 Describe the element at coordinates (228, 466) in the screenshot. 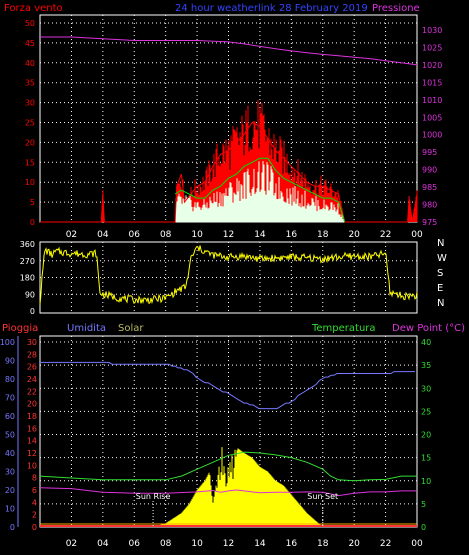

I see `temperature-line` at that location.